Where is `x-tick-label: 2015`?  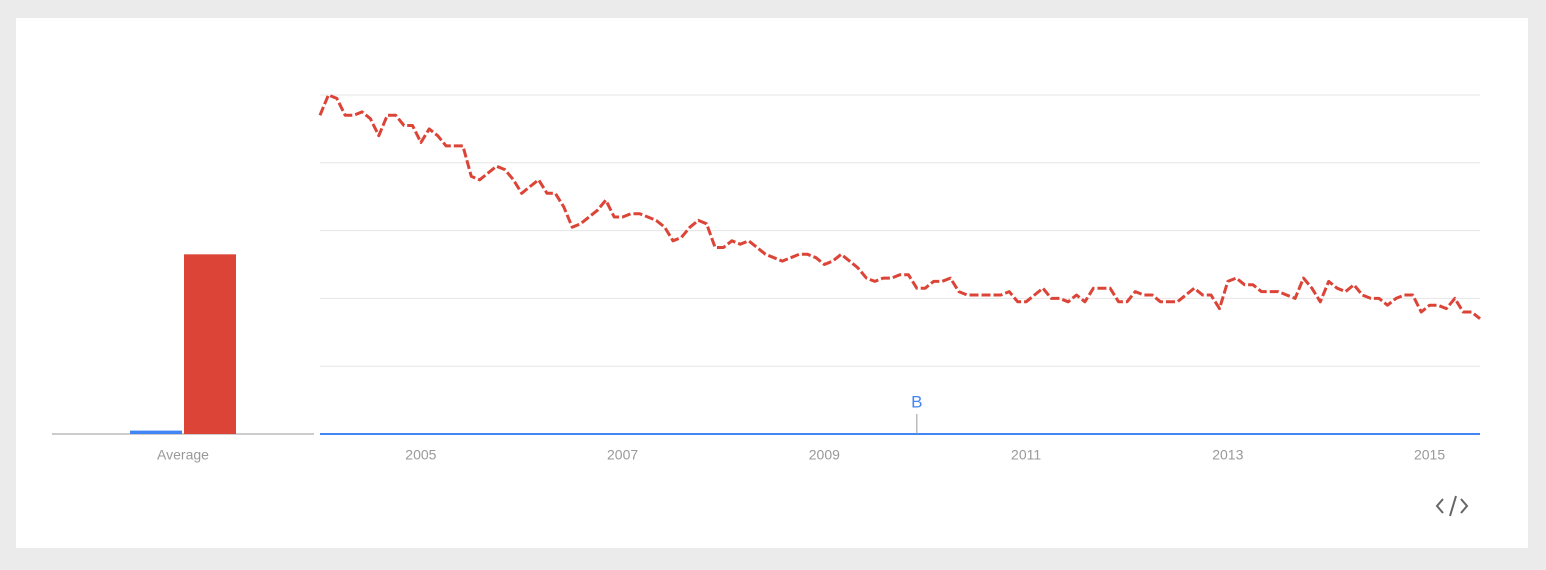
x-tick-label: 2015 is located at coordinates (1429, 455).